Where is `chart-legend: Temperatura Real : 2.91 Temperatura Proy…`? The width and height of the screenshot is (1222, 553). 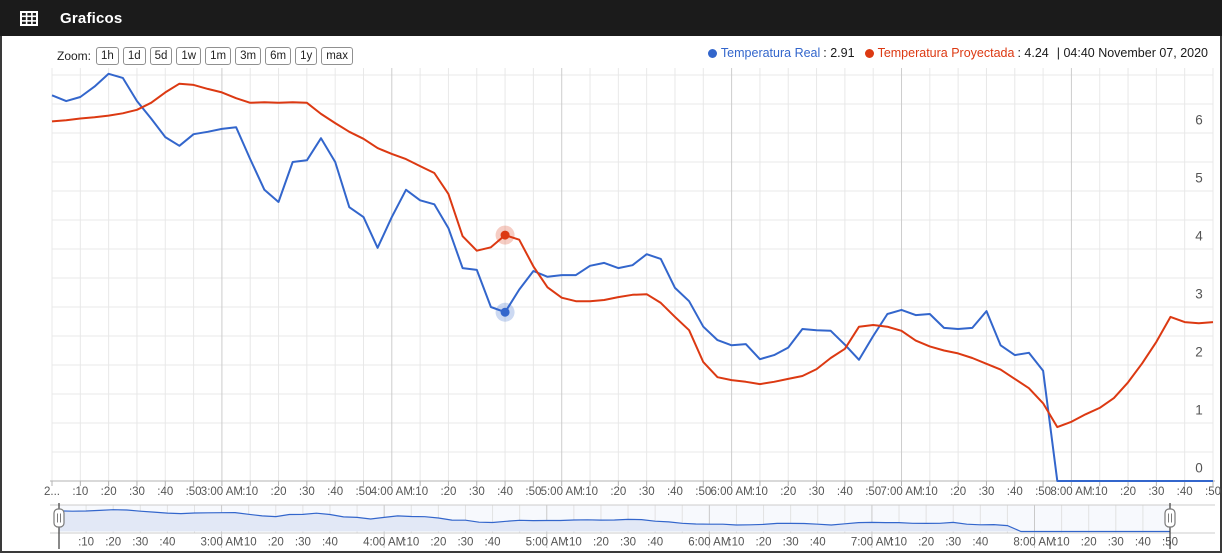 chart-legend: Temperatura Real : 2.91 Temperatura Proy… is located at coordinates (953, 53).